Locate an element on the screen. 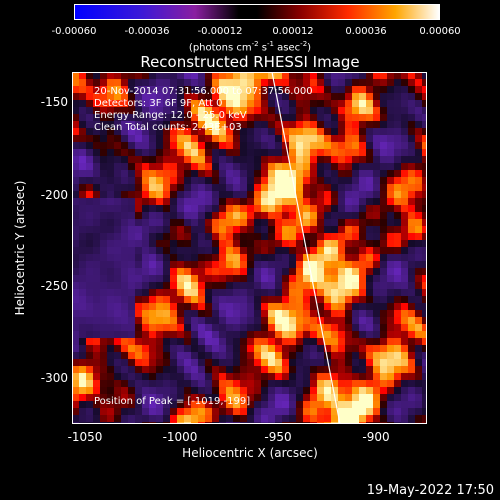 Image resolution: width=500 pixels, height=500 pixels. colorbar is located at coordinates (257, 12).